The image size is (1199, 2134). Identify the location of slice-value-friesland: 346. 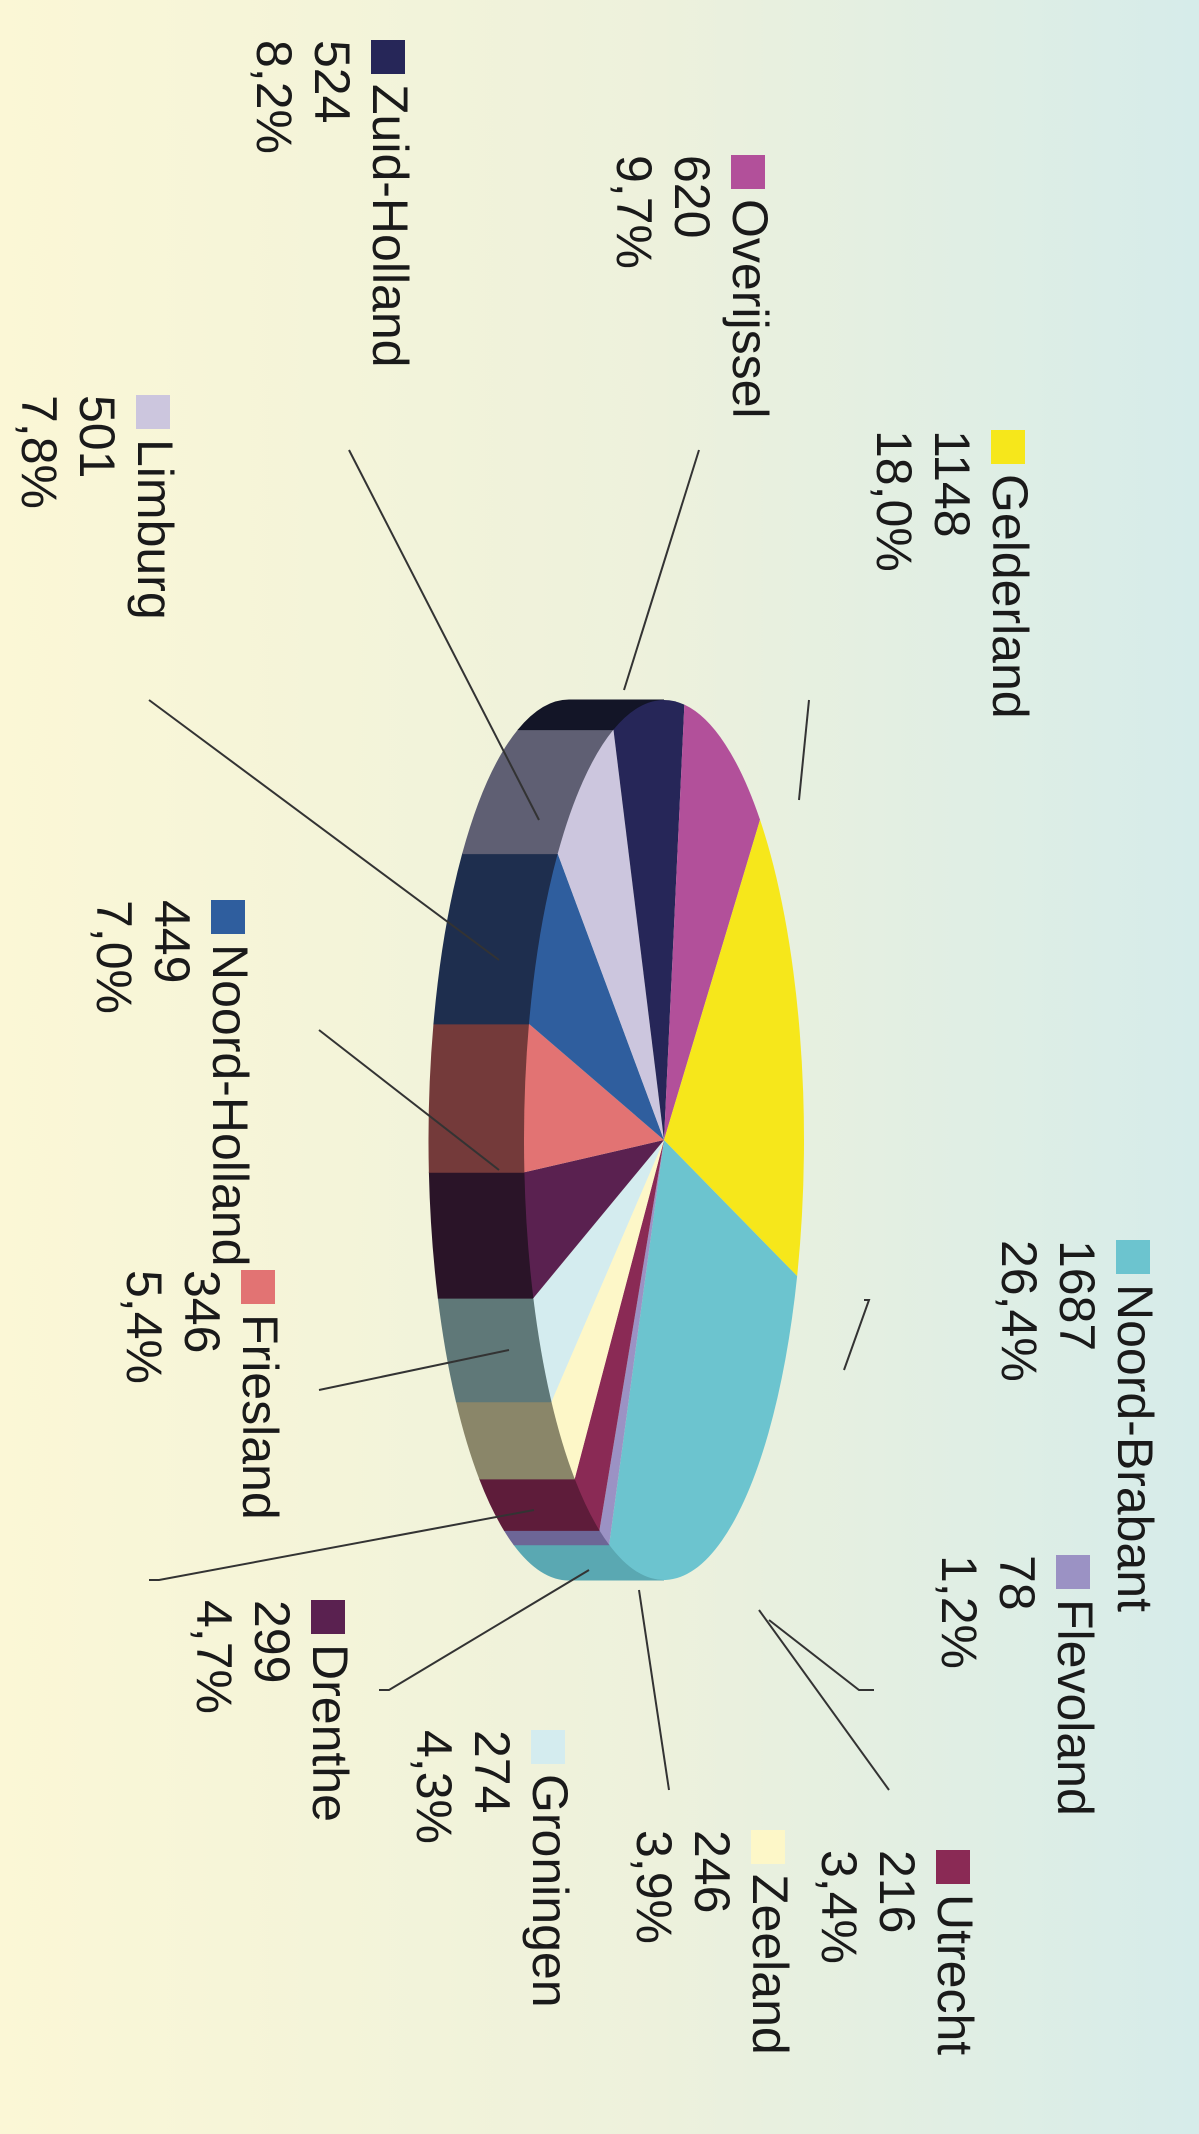
(202, 1312).